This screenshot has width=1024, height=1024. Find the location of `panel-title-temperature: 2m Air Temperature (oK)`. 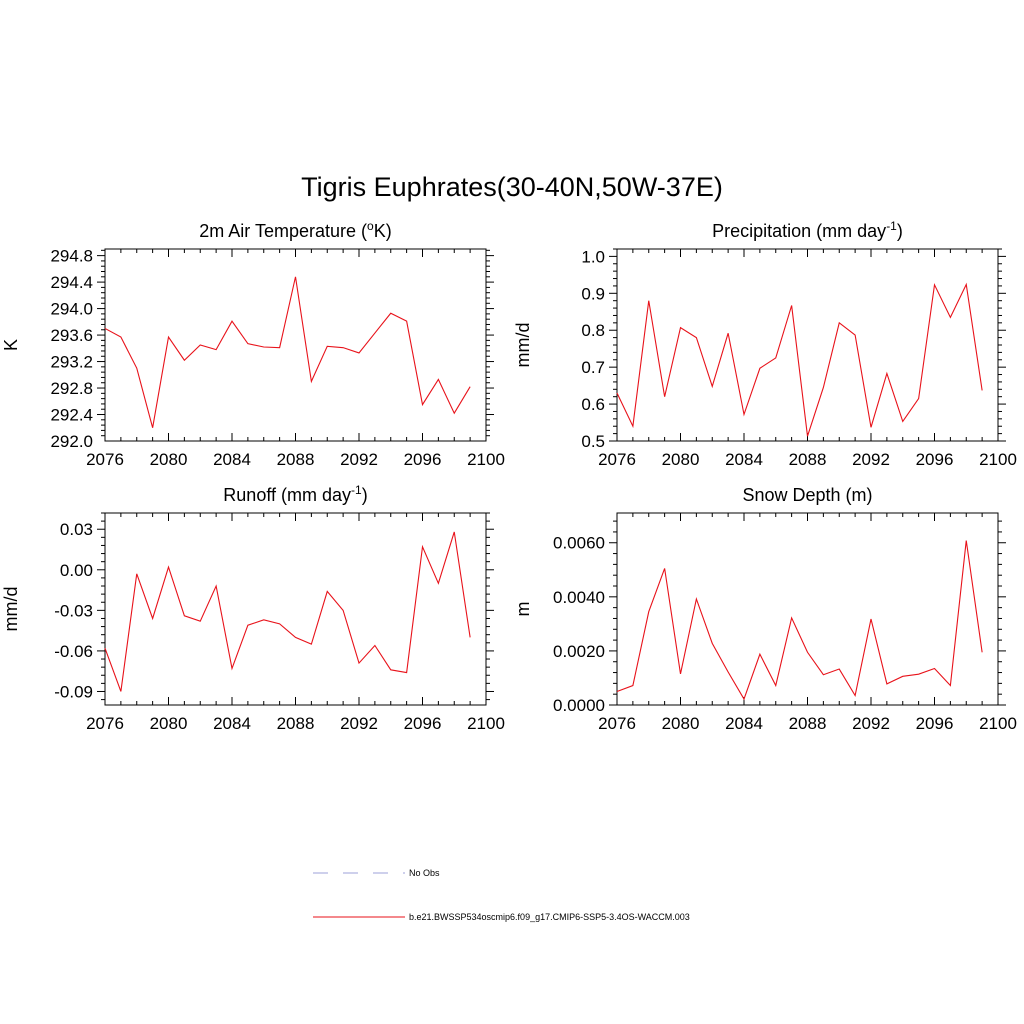

panel-title-temperature: 2m Air Temperature (oK) is located at coordinates (295, 230).